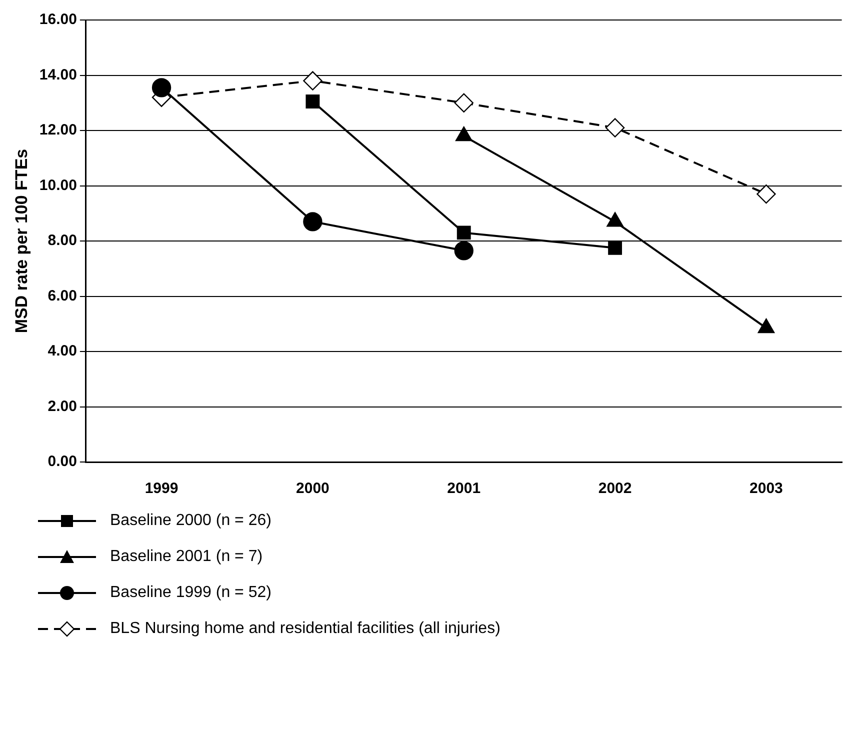 The width and height of the screenshot is (860, 737). What do you see at coordinates (615, 489) in the screenshot?
I see `x-tick-label: 2002` at bounding box center [615, 489].